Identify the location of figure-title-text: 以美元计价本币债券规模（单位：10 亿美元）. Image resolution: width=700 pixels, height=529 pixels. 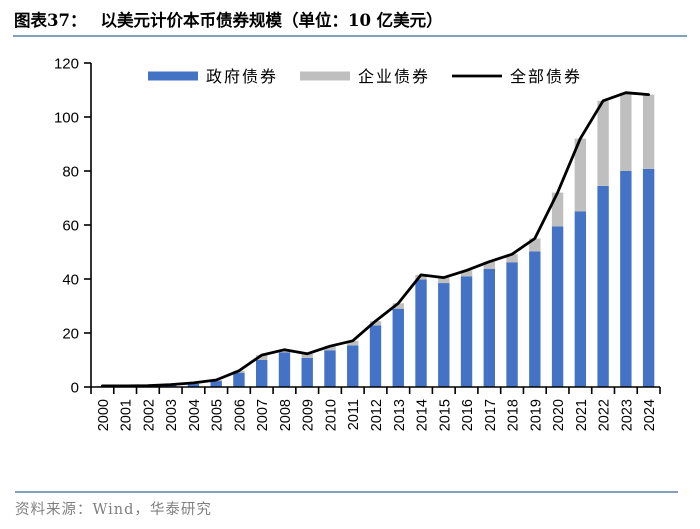
(271, 20).